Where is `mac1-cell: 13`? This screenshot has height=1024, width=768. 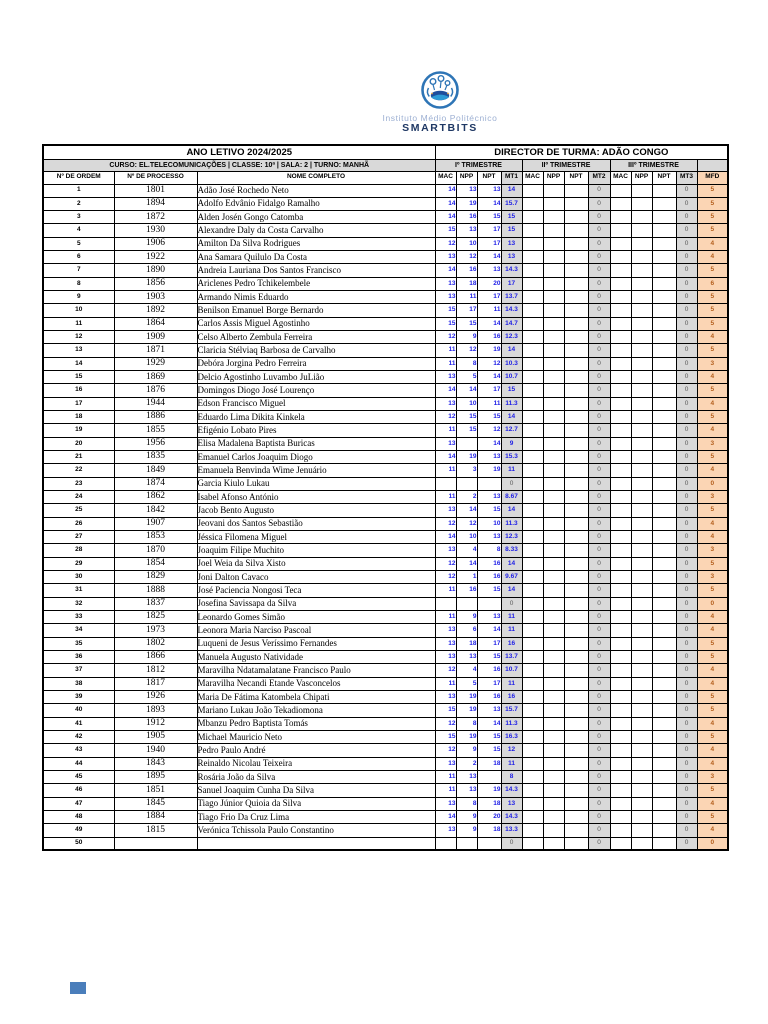 mac1-cell: 13 is located at coordinates (445, 643).